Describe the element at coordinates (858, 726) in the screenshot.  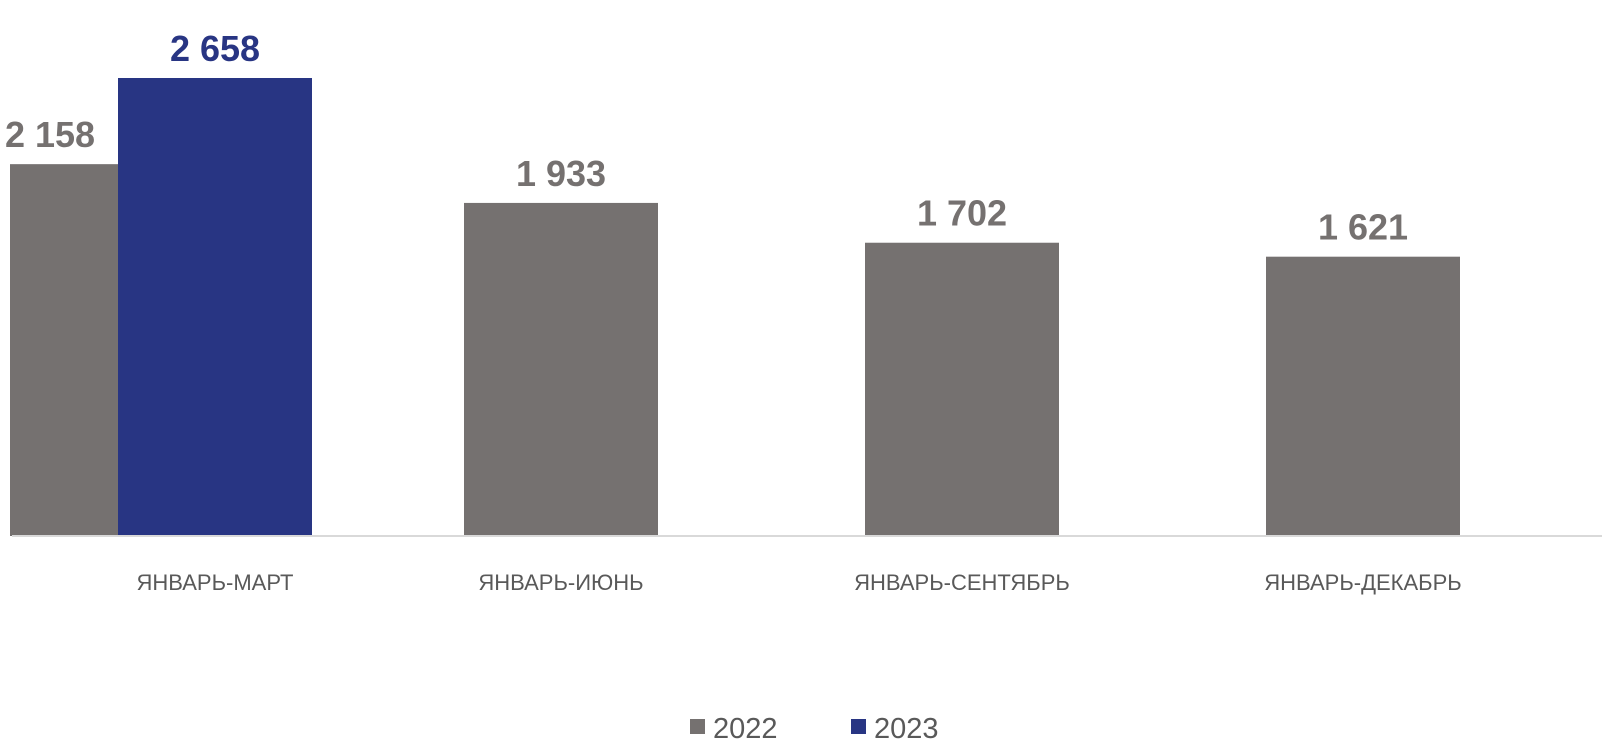
I see `legend-swatch-2023` at that location.